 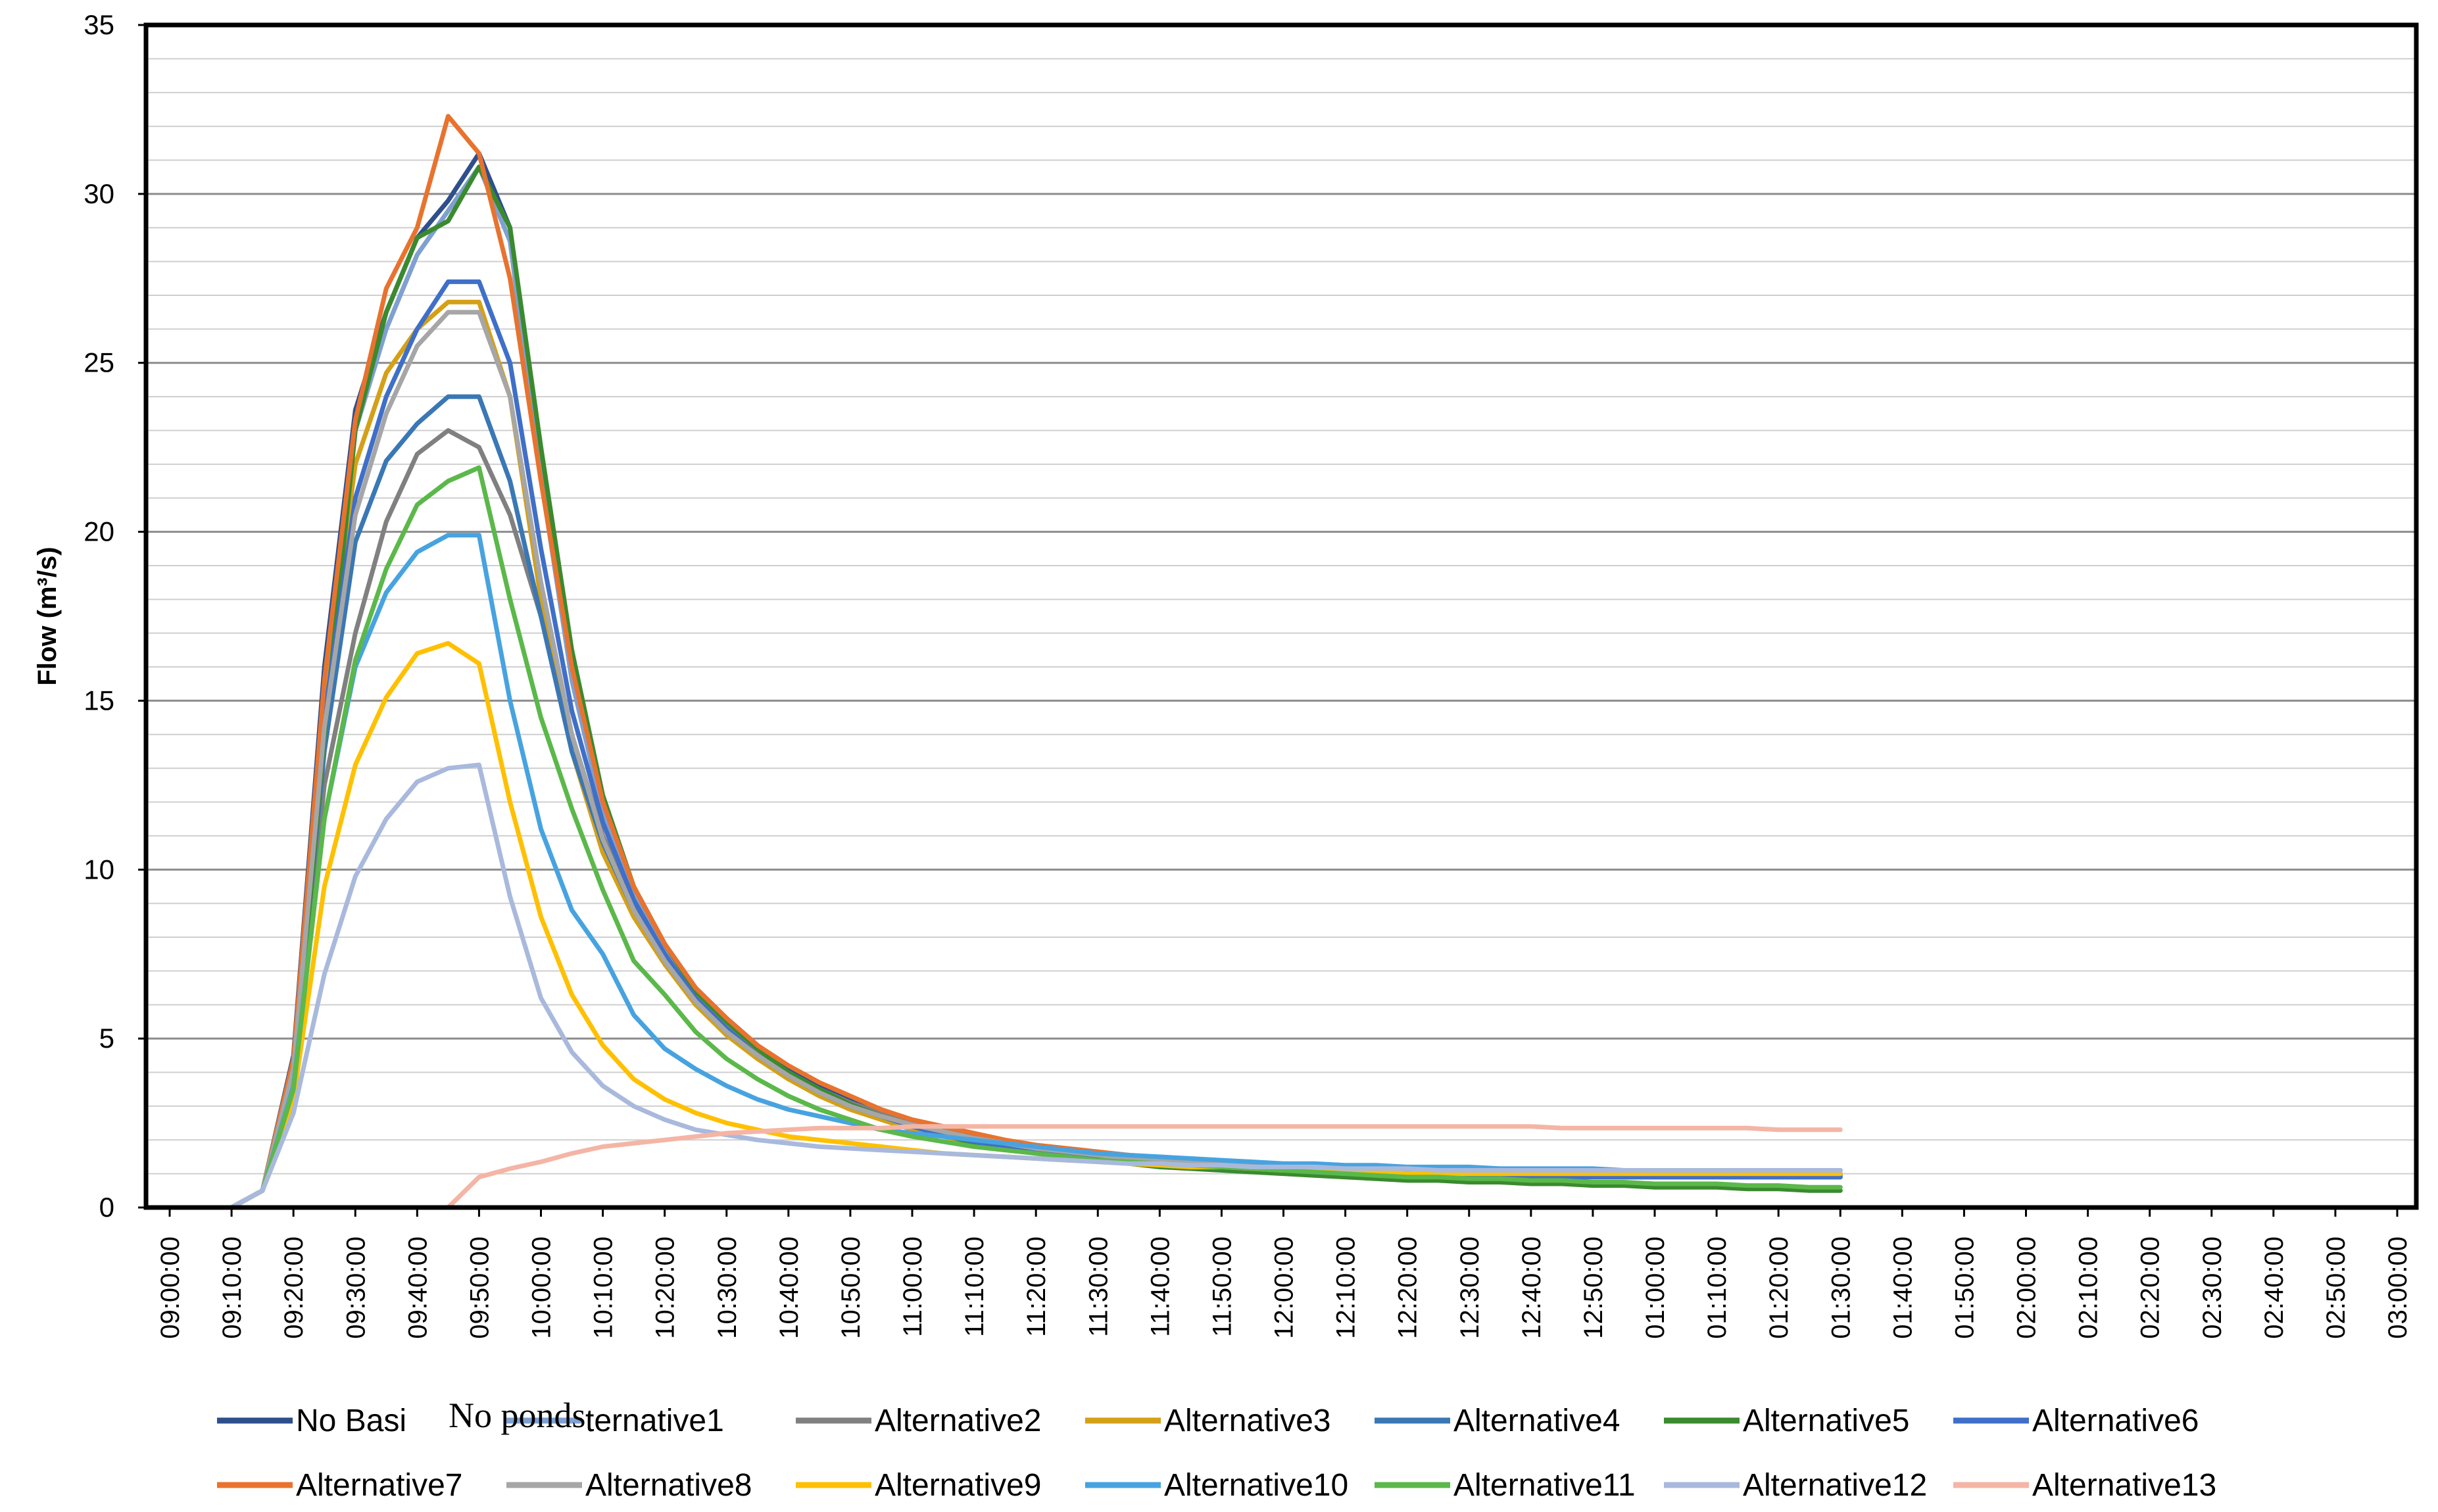 What do you see at coordinates (517, 1415) in the screenshot?
I see `legend-overlay-note: No ponds` at bounding box center [517, 1415].